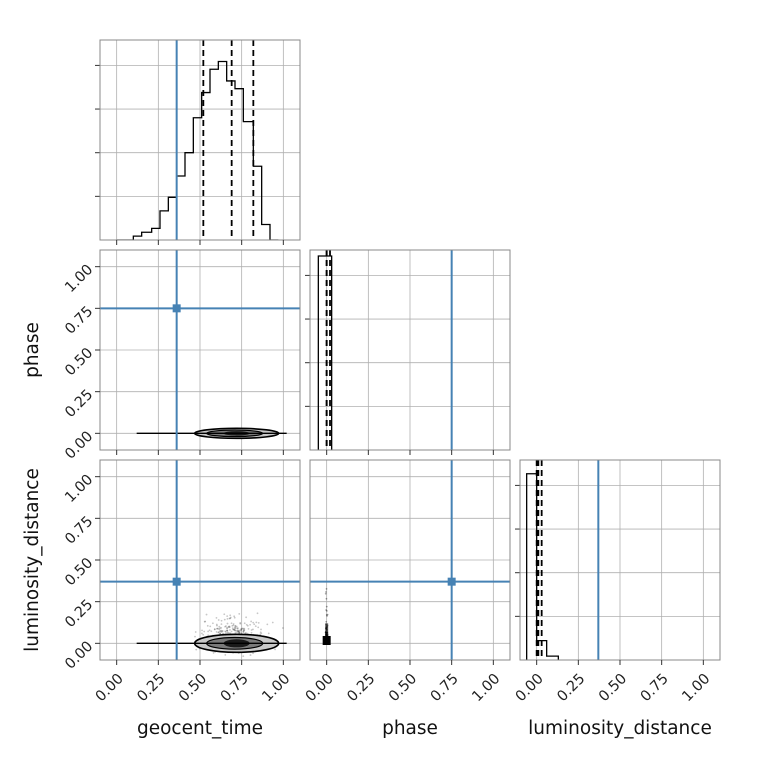  Describe the element at coordinates (410, 728) in the screenshot. I see `xaxis-label-phase: phase` at that location.